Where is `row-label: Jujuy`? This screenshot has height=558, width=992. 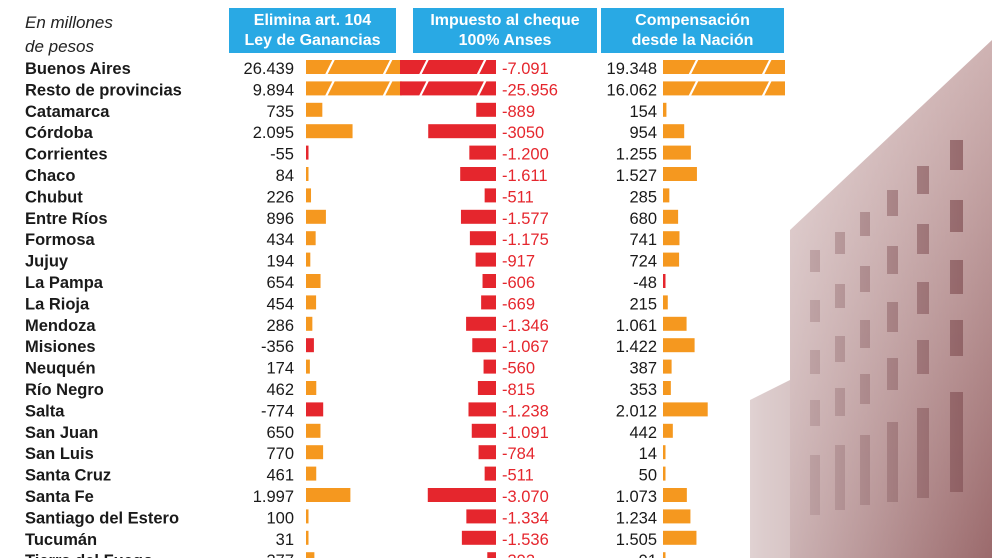
row-label: Jujuy is located at coordinates (47, 262).